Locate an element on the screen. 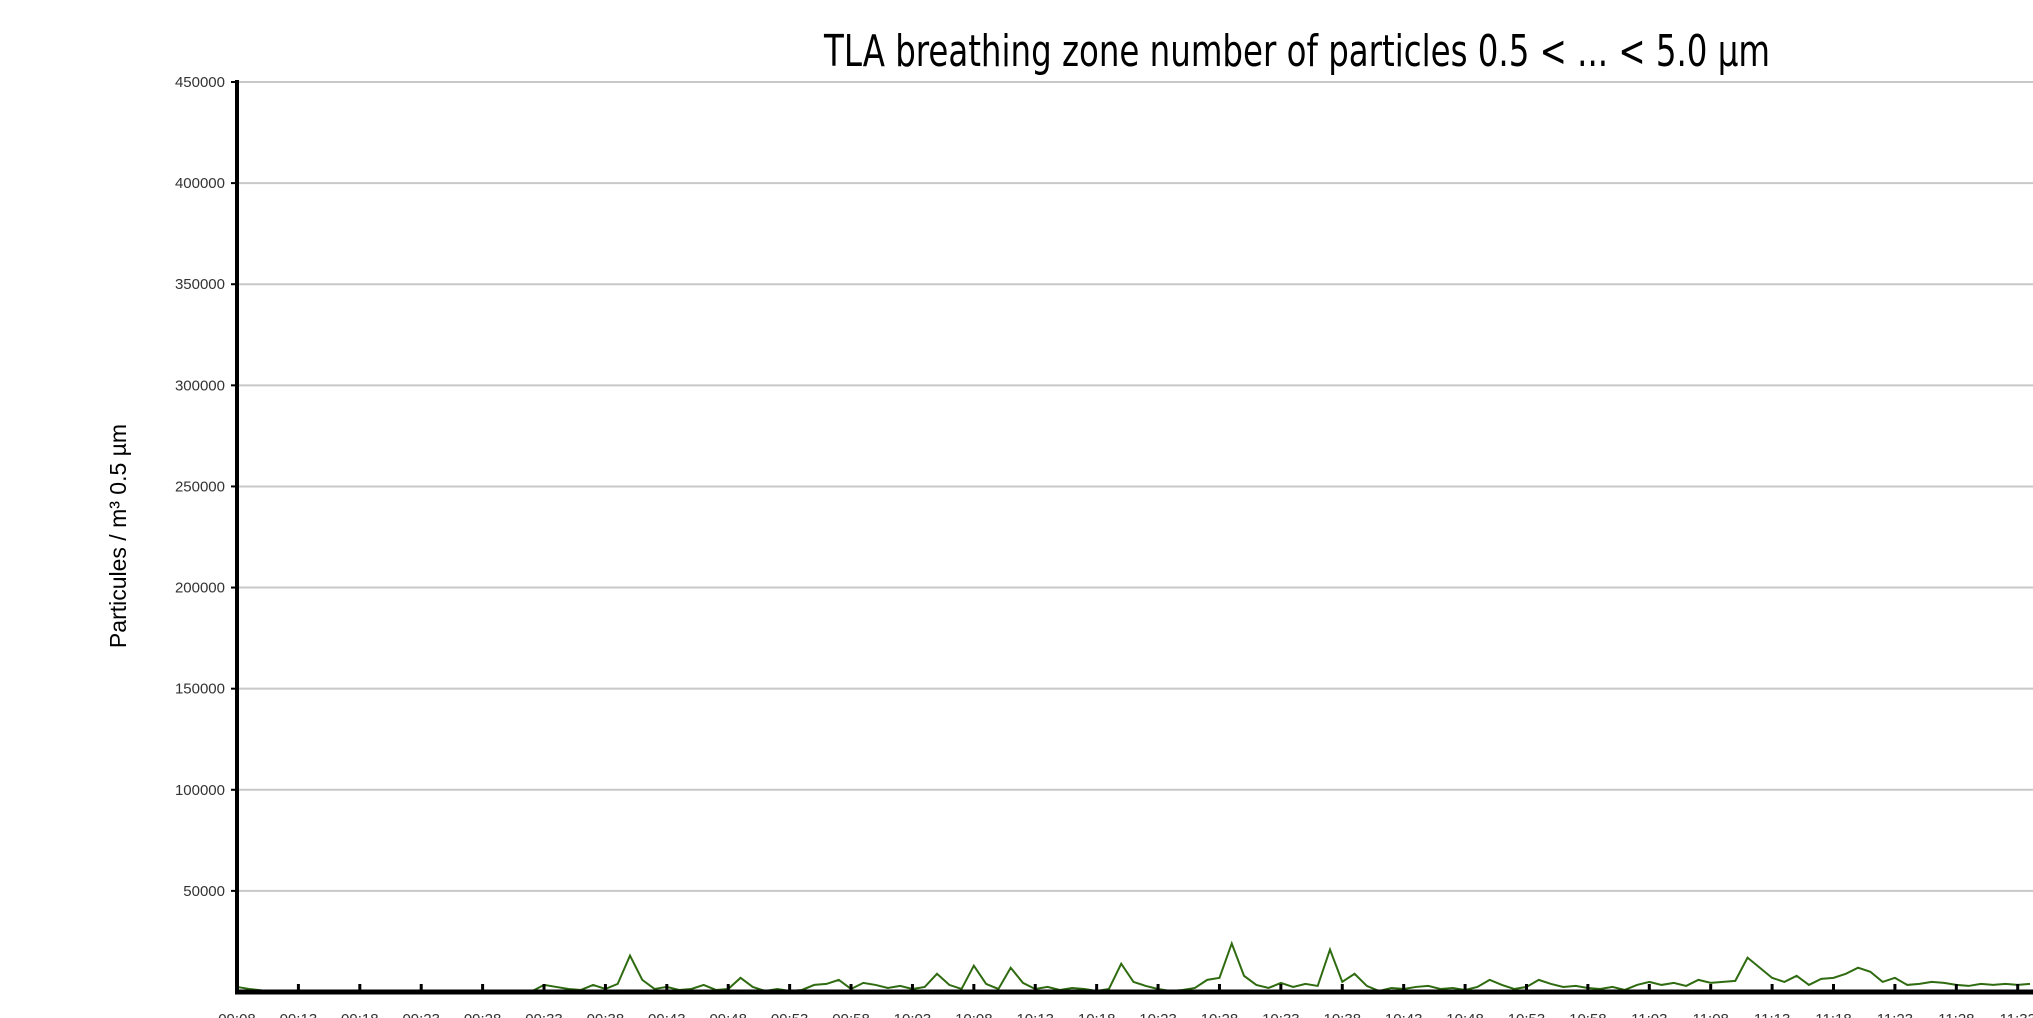  x-tick-label: 09:28 is located at coordinates (483, 1014).